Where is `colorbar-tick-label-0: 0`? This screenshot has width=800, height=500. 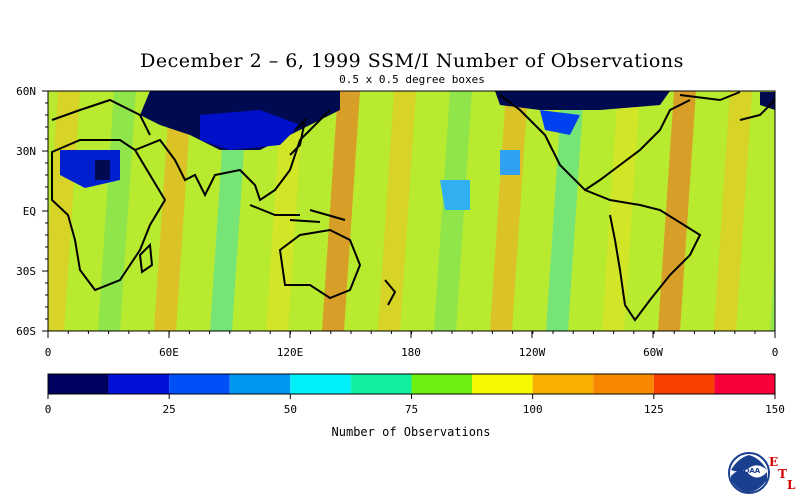 colorbar-tick-label-0: 0 is located at coordinates (48, 409).